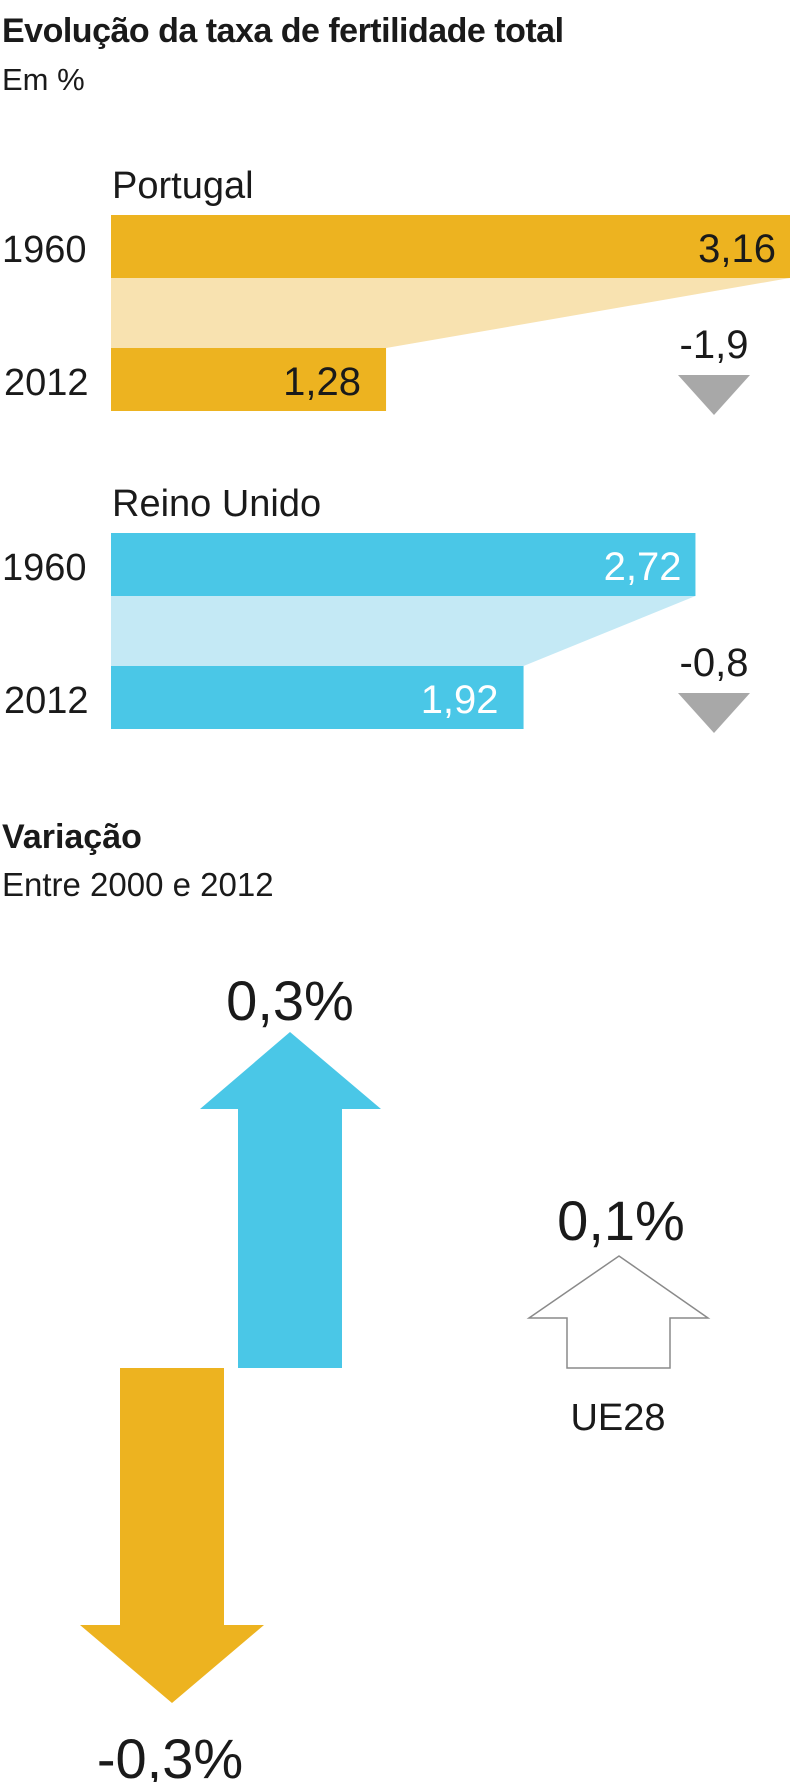 The image size is (795, 1782). Describe the element at coordinates (249, 379) in the screenshot. I see `portugal-bar-2012` at that location.